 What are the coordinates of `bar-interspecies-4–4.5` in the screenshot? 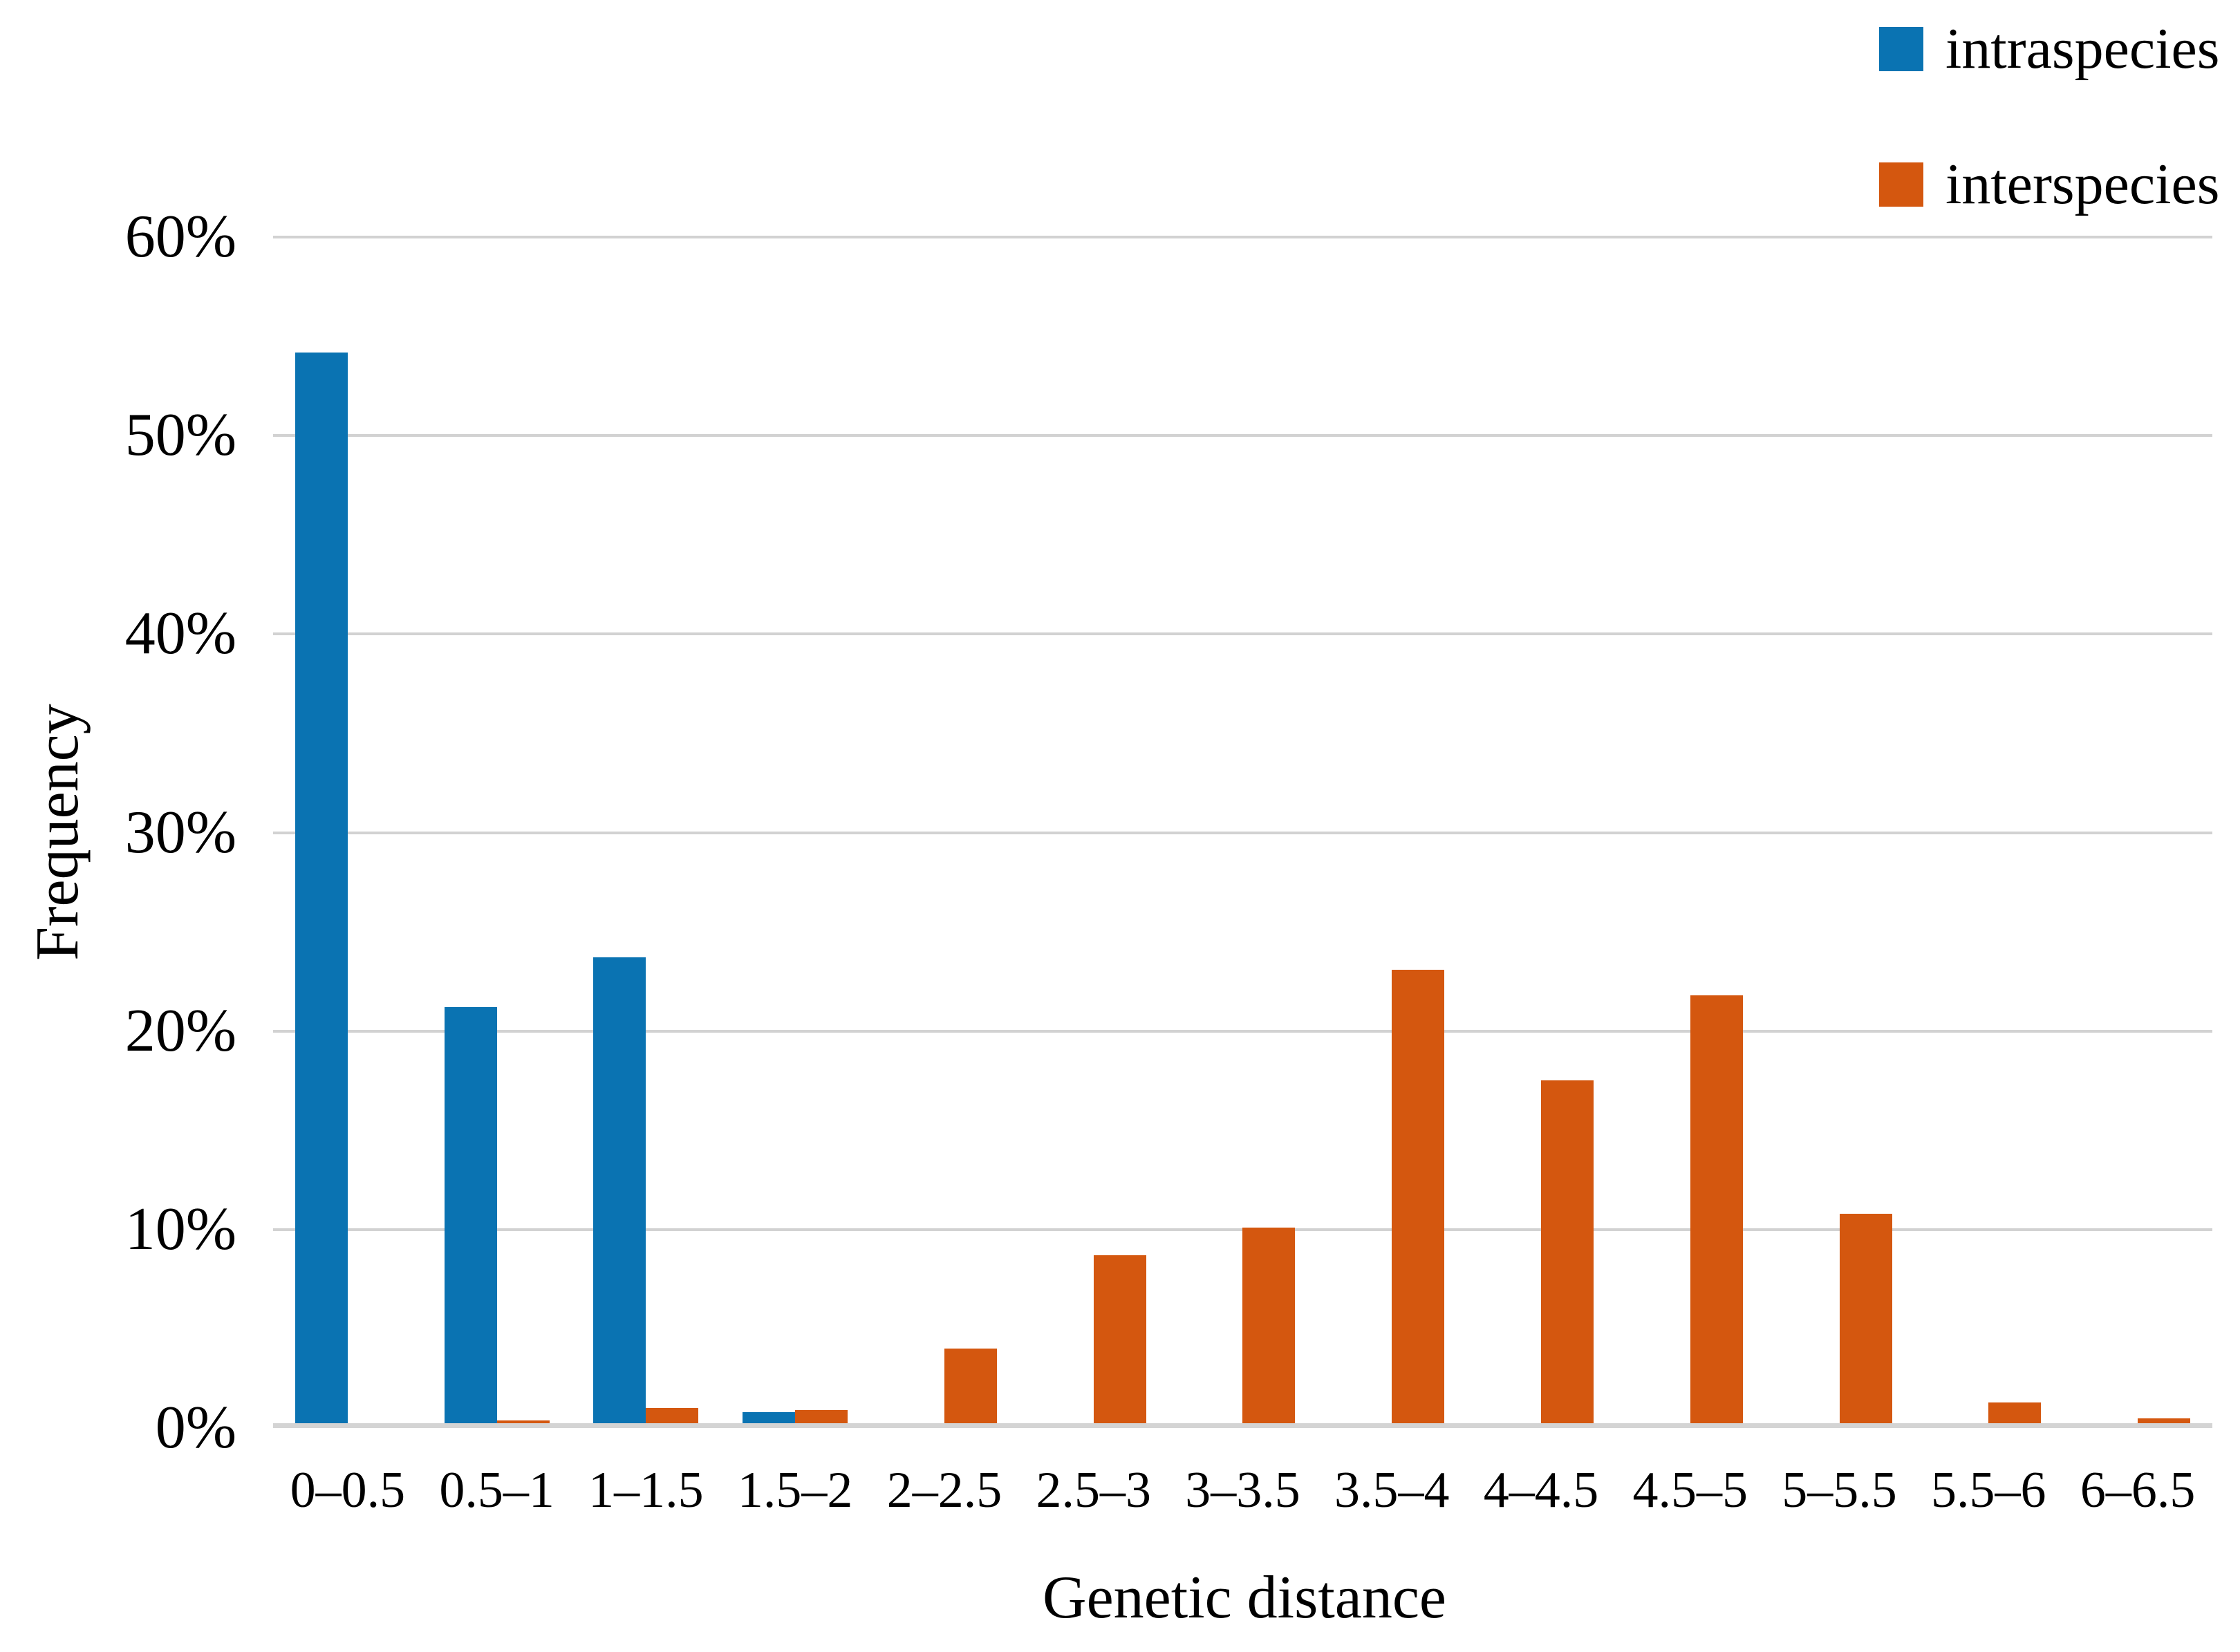 It's located at (1567, 1254).